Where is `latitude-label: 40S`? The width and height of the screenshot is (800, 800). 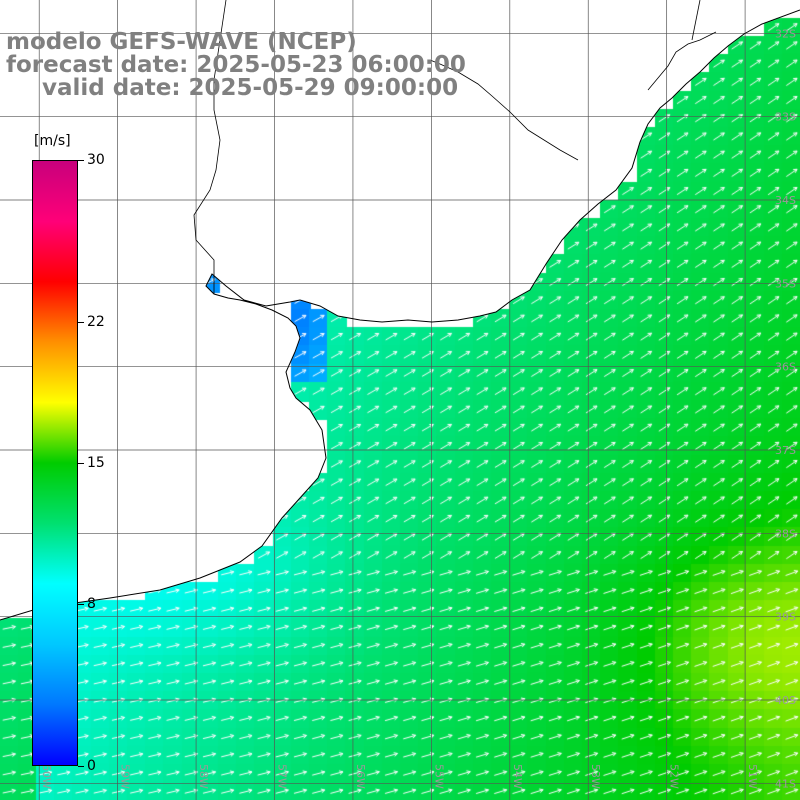
latitude-label: 40S is located at coordinates (785, 700).